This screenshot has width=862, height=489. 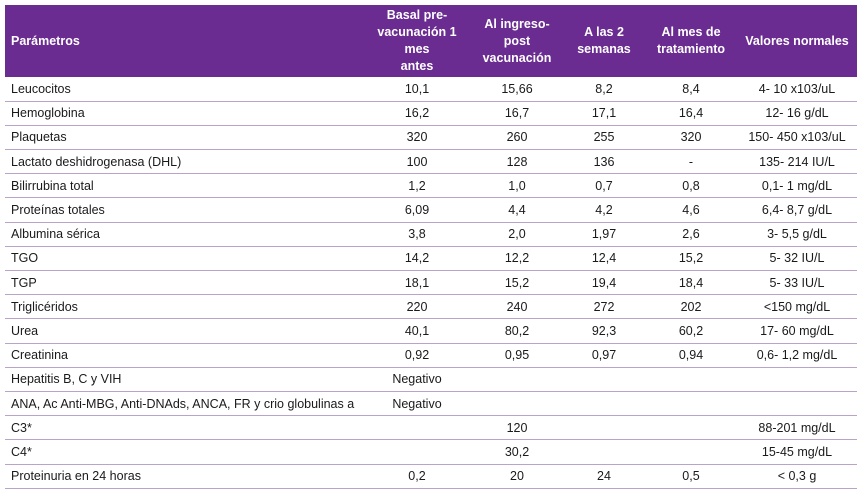 What do you see at coordinates (797, 40) in the screenshot?
I see `header-valores-normales: Valores normales` at bounding box center [797, 40].